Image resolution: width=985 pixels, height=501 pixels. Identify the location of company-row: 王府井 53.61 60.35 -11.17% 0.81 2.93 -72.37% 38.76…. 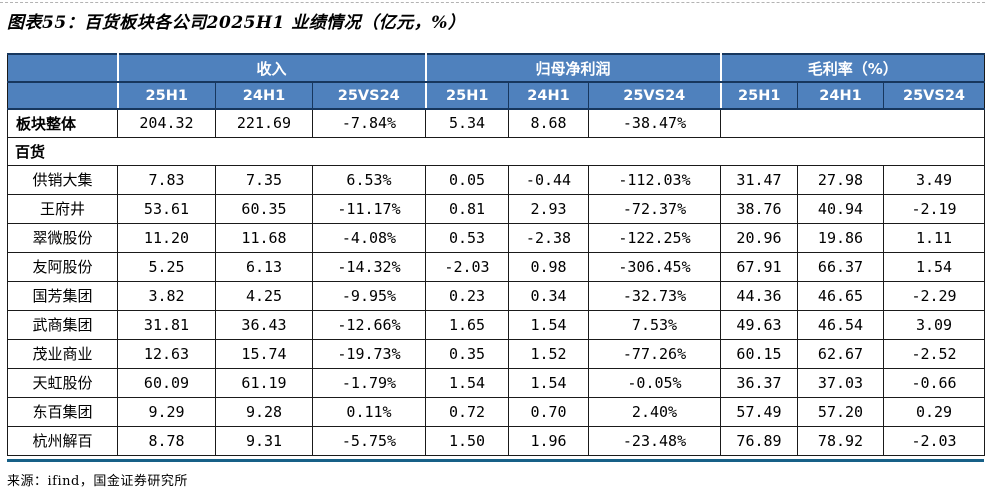
(496, 208).